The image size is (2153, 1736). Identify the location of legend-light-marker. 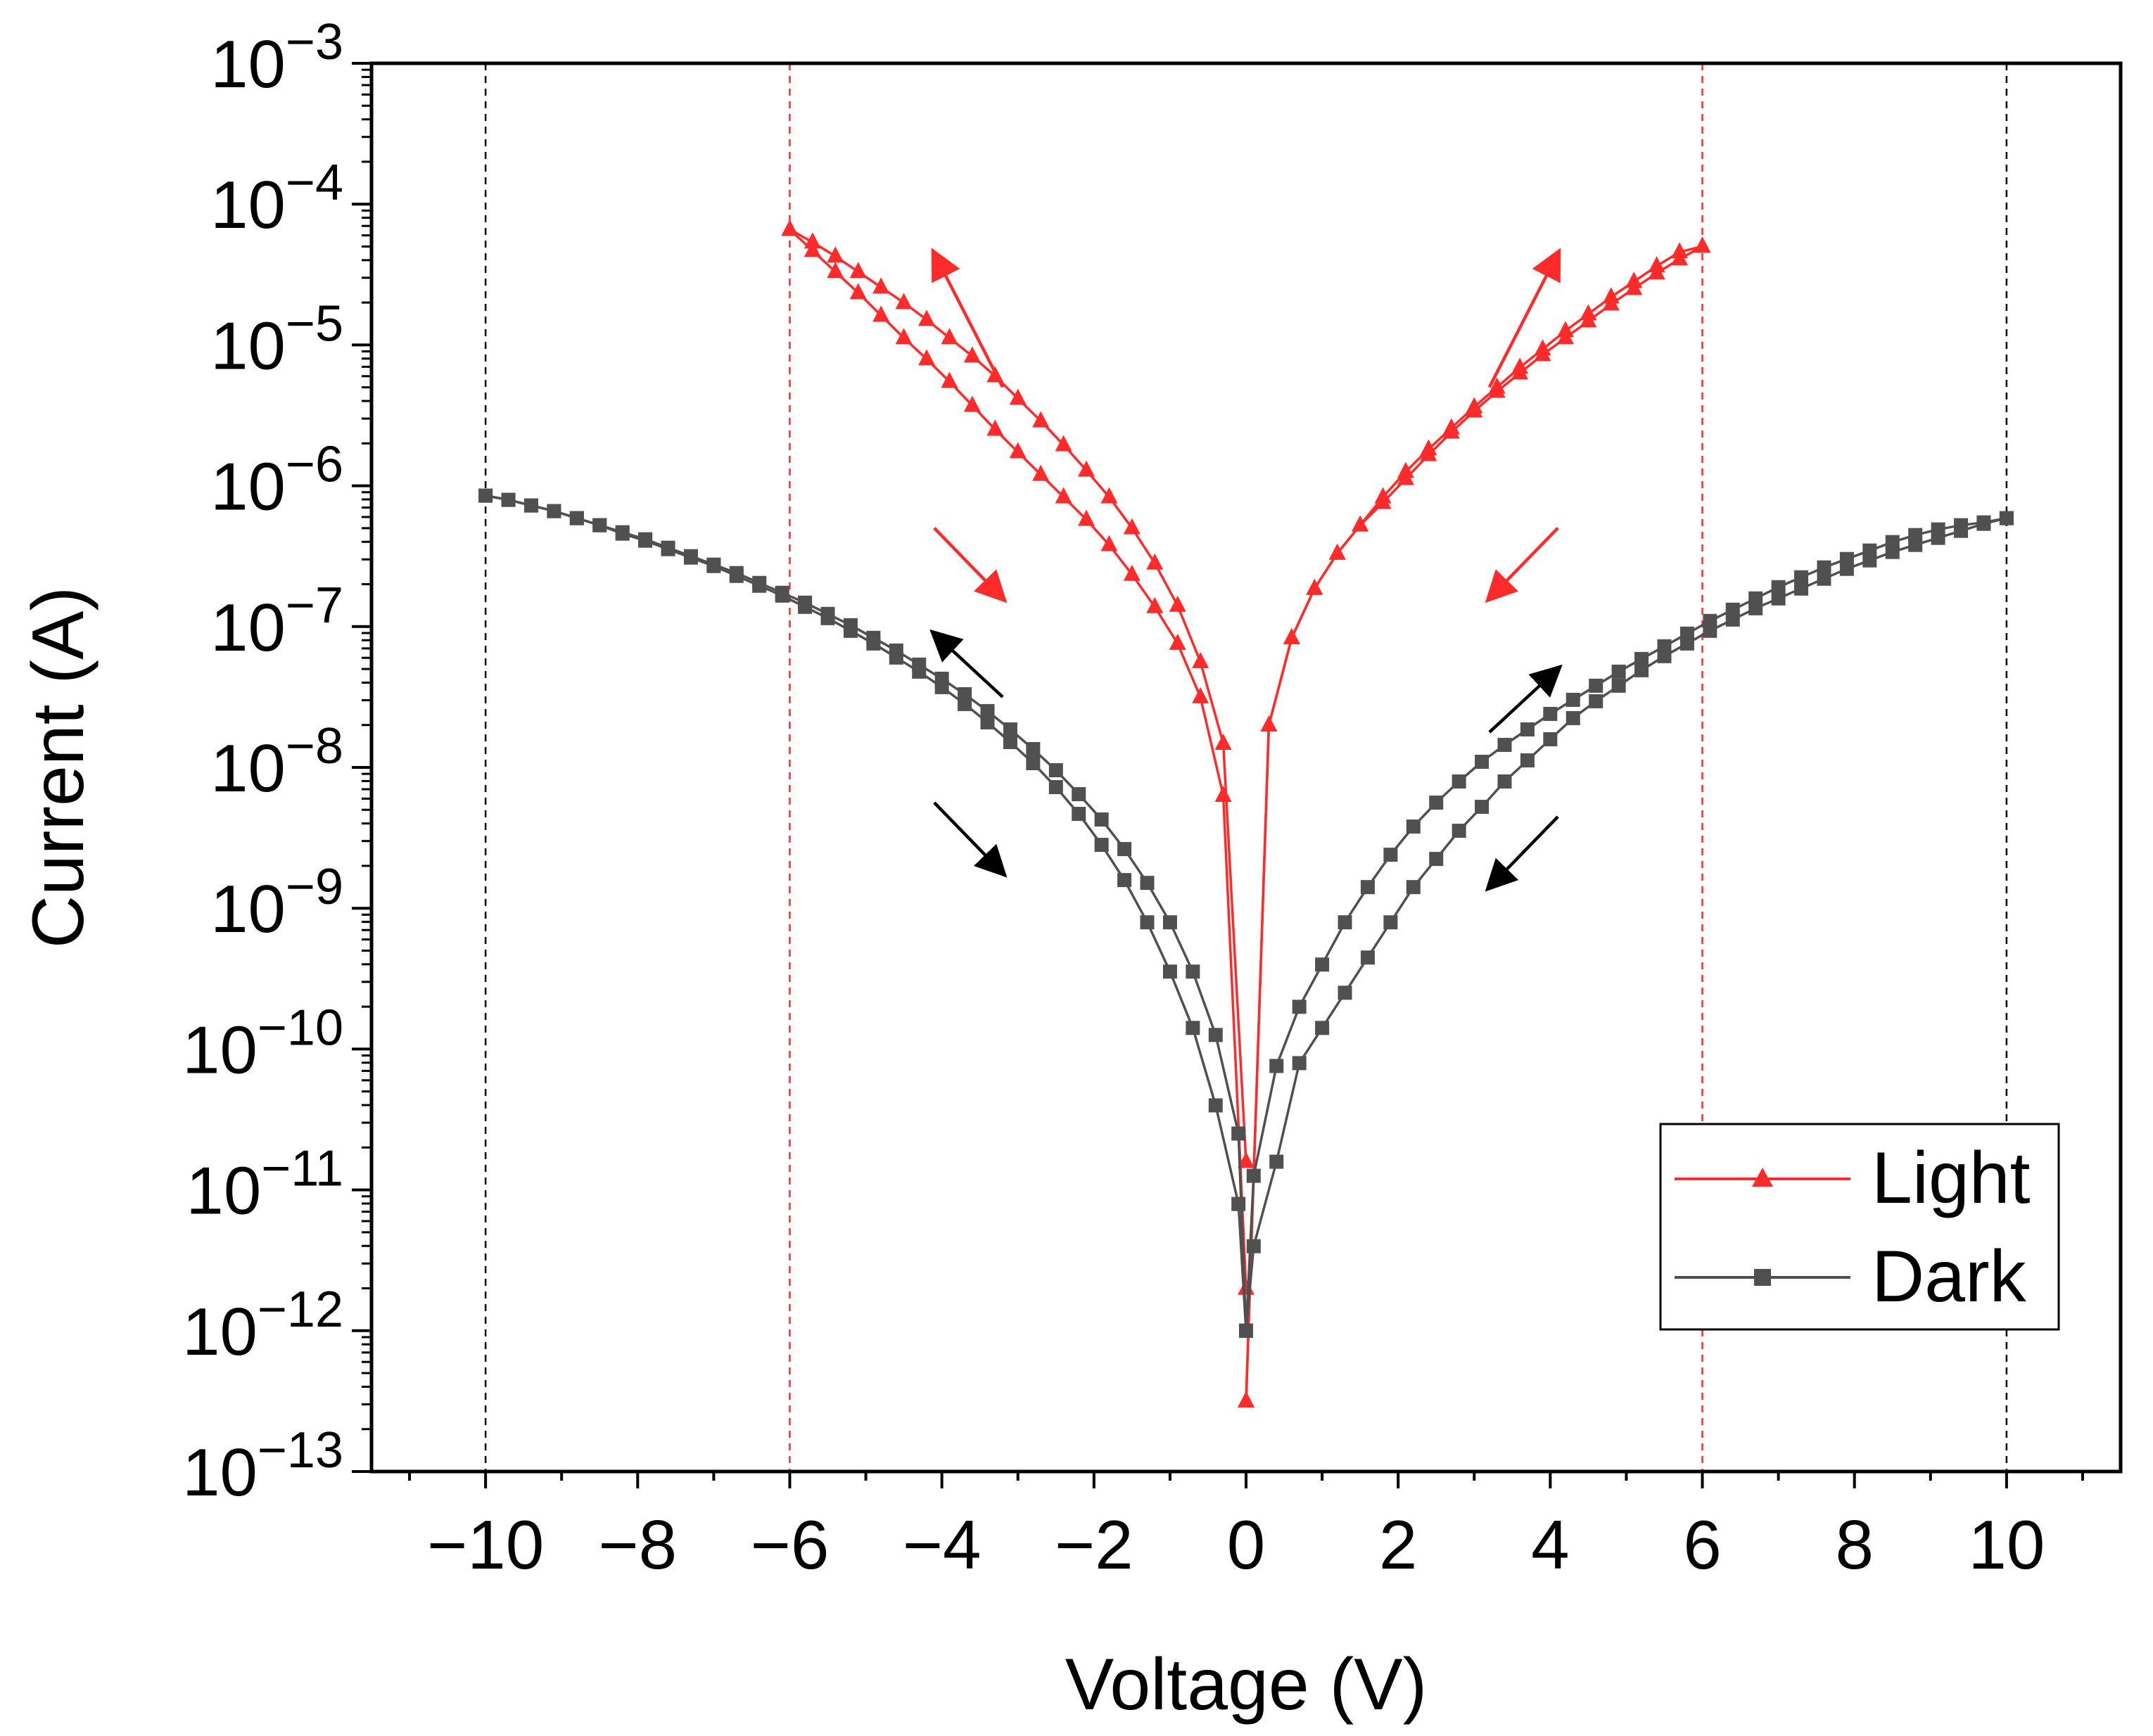
(1762, 1177).